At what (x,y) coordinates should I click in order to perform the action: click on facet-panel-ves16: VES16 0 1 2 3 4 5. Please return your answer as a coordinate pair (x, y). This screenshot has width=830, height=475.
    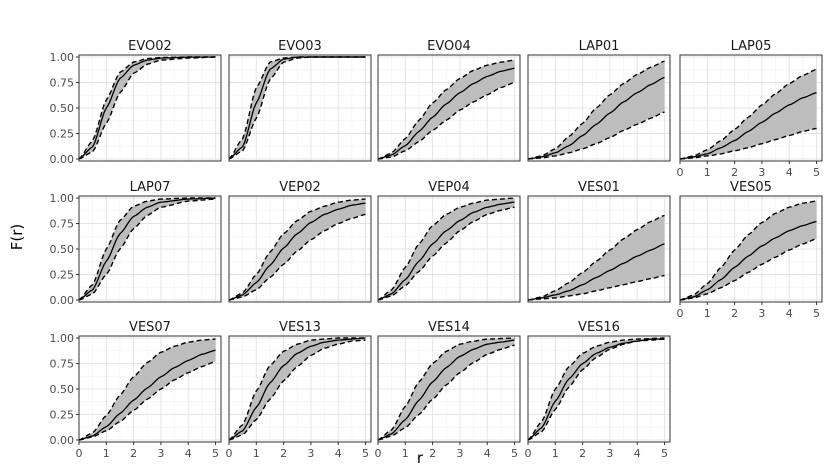
    Looking at the image, I should click on (598, 390).